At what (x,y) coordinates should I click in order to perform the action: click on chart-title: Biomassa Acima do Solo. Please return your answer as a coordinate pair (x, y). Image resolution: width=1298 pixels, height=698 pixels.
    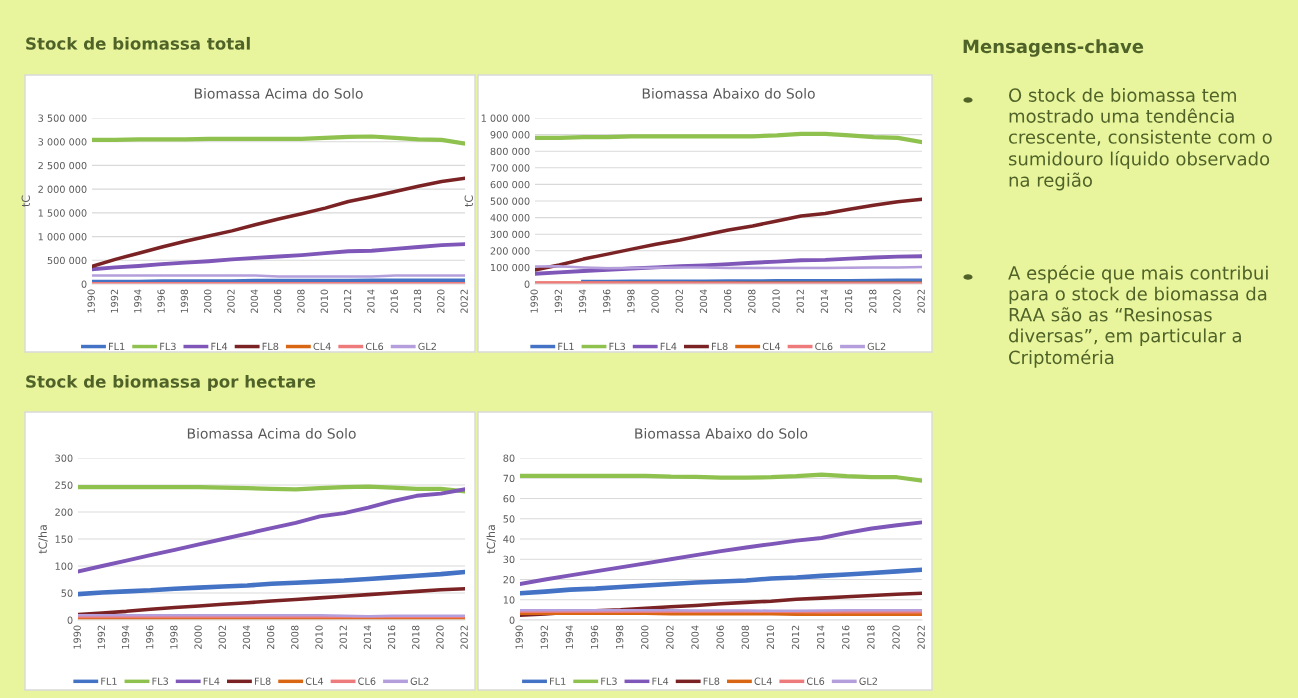
    Looking at the image, I should click on (278, 93).